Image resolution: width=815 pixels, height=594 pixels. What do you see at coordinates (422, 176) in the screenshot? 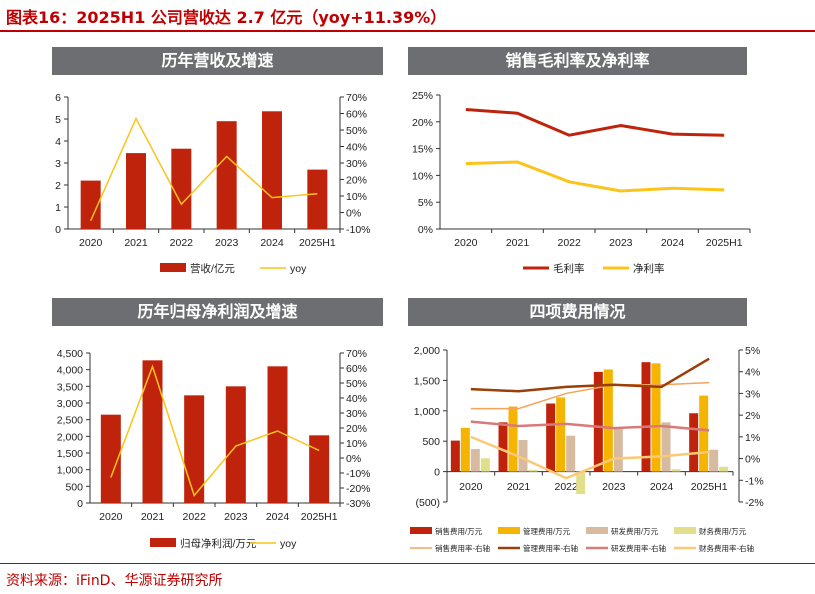
I see `y-tick-label: 10%` at bounding box center [422, 176].